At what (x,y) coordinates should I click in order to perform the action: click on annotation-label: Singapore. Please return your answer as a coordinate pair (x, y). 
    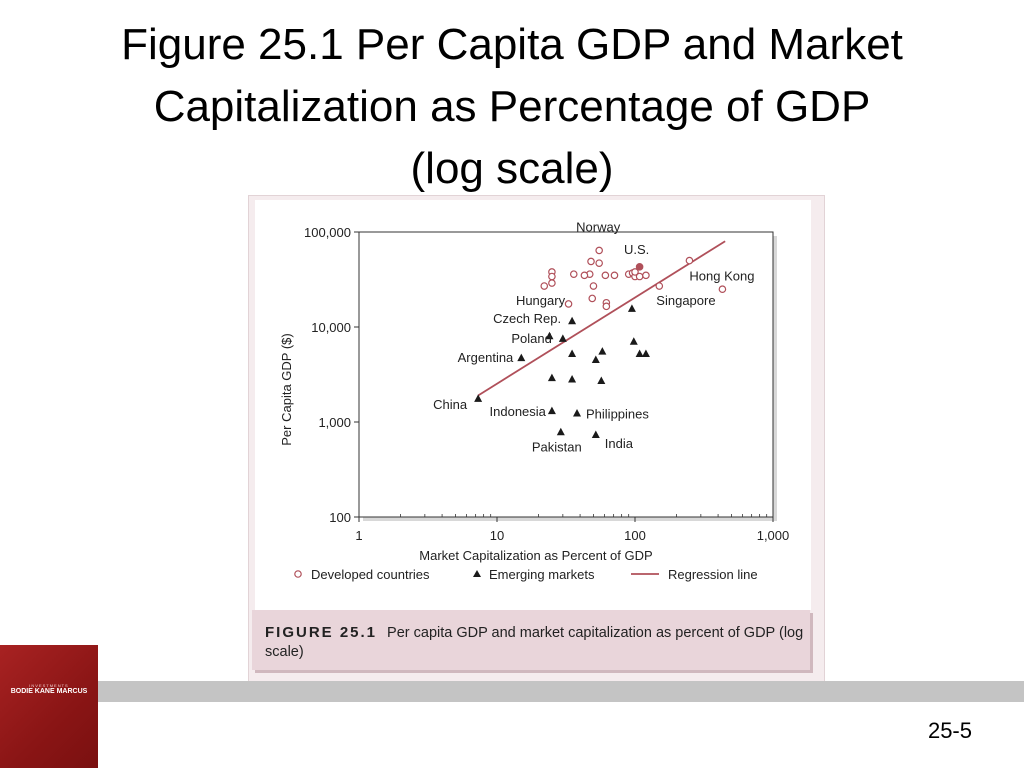
    Looking at the image, I should click on (685, 300).